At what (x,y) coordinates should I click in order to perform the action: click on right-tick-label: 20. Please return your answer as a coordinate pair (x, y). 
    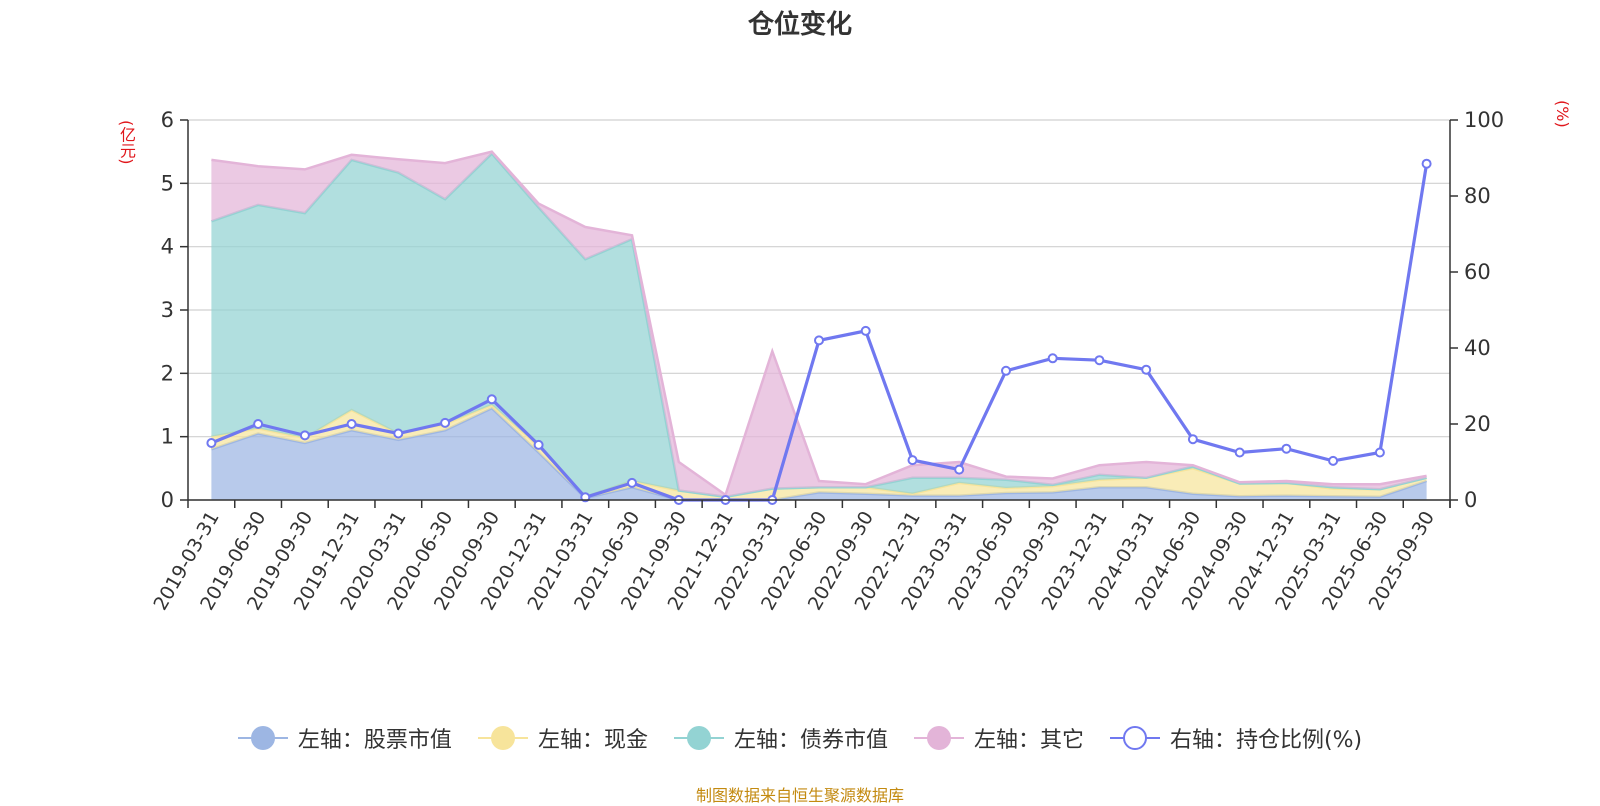
    Looking at the image, I should click on (1477, 424).